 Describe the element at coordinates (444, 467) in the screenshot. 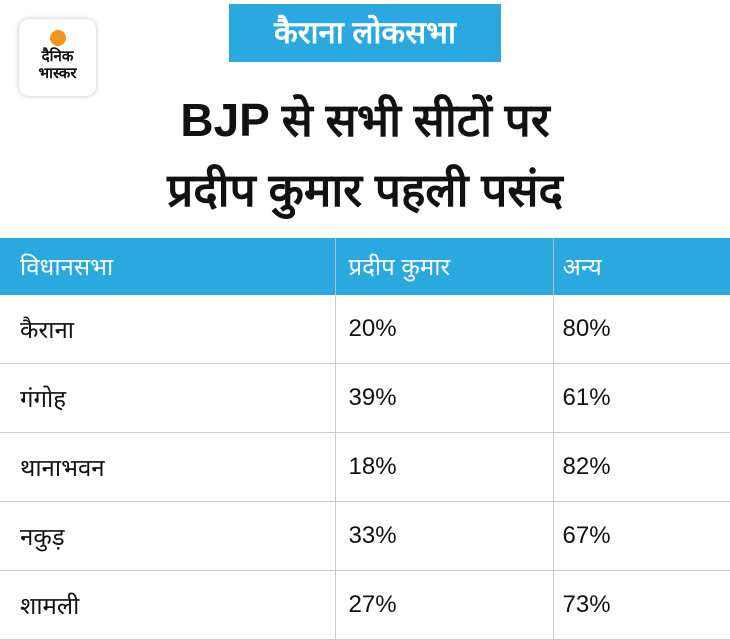

I see `table-cell: 18%` at that location.